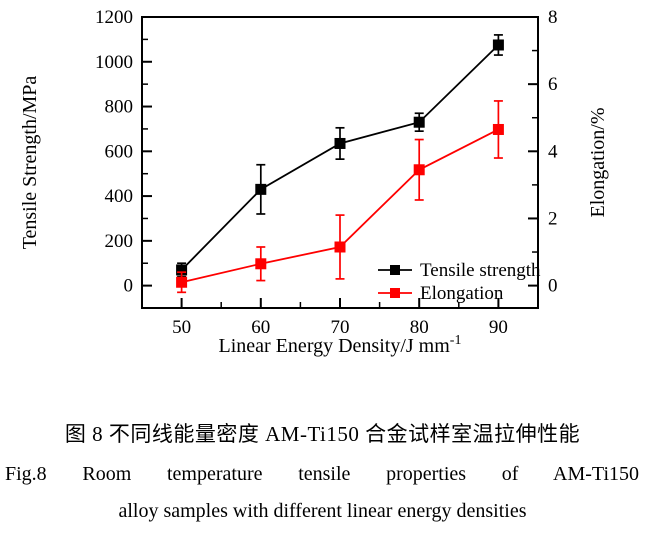  I want to click on x-axis-title: Linear Energy Density/J mm-1, so click(340, 345).